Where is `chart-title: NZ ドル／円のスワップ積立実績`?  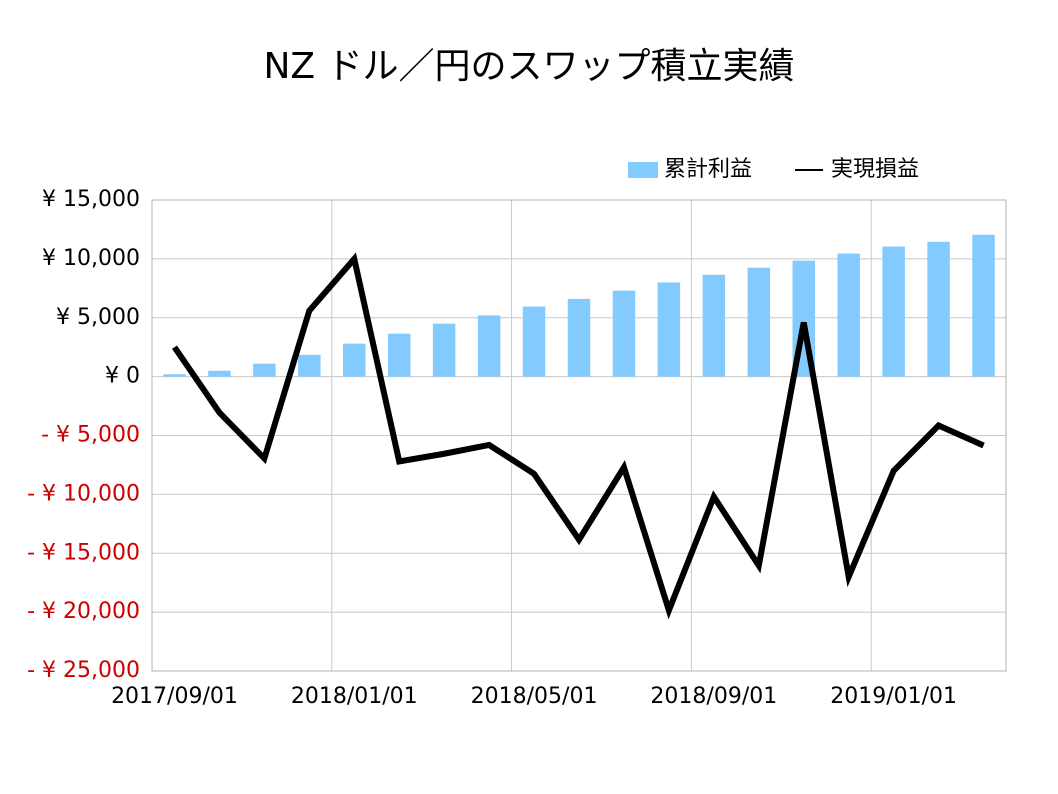
chart-title: NZ ドル／円のスワップ積立実績 is located at coordinates (528, 66).